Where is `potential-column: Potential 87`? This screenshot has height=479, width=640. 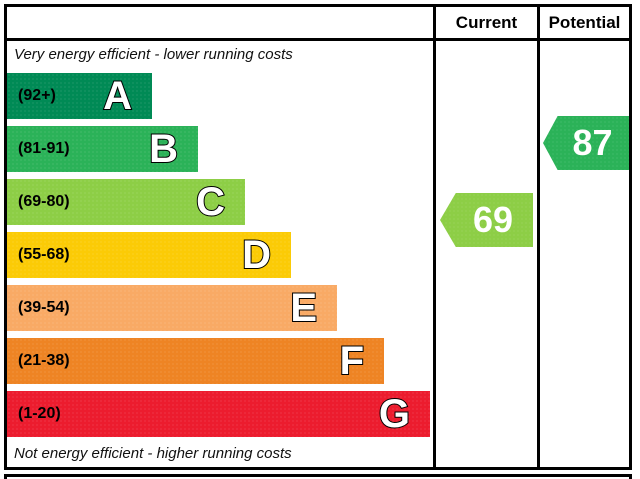
potential-column: Potential 87 is located at coordinates (583, 237).